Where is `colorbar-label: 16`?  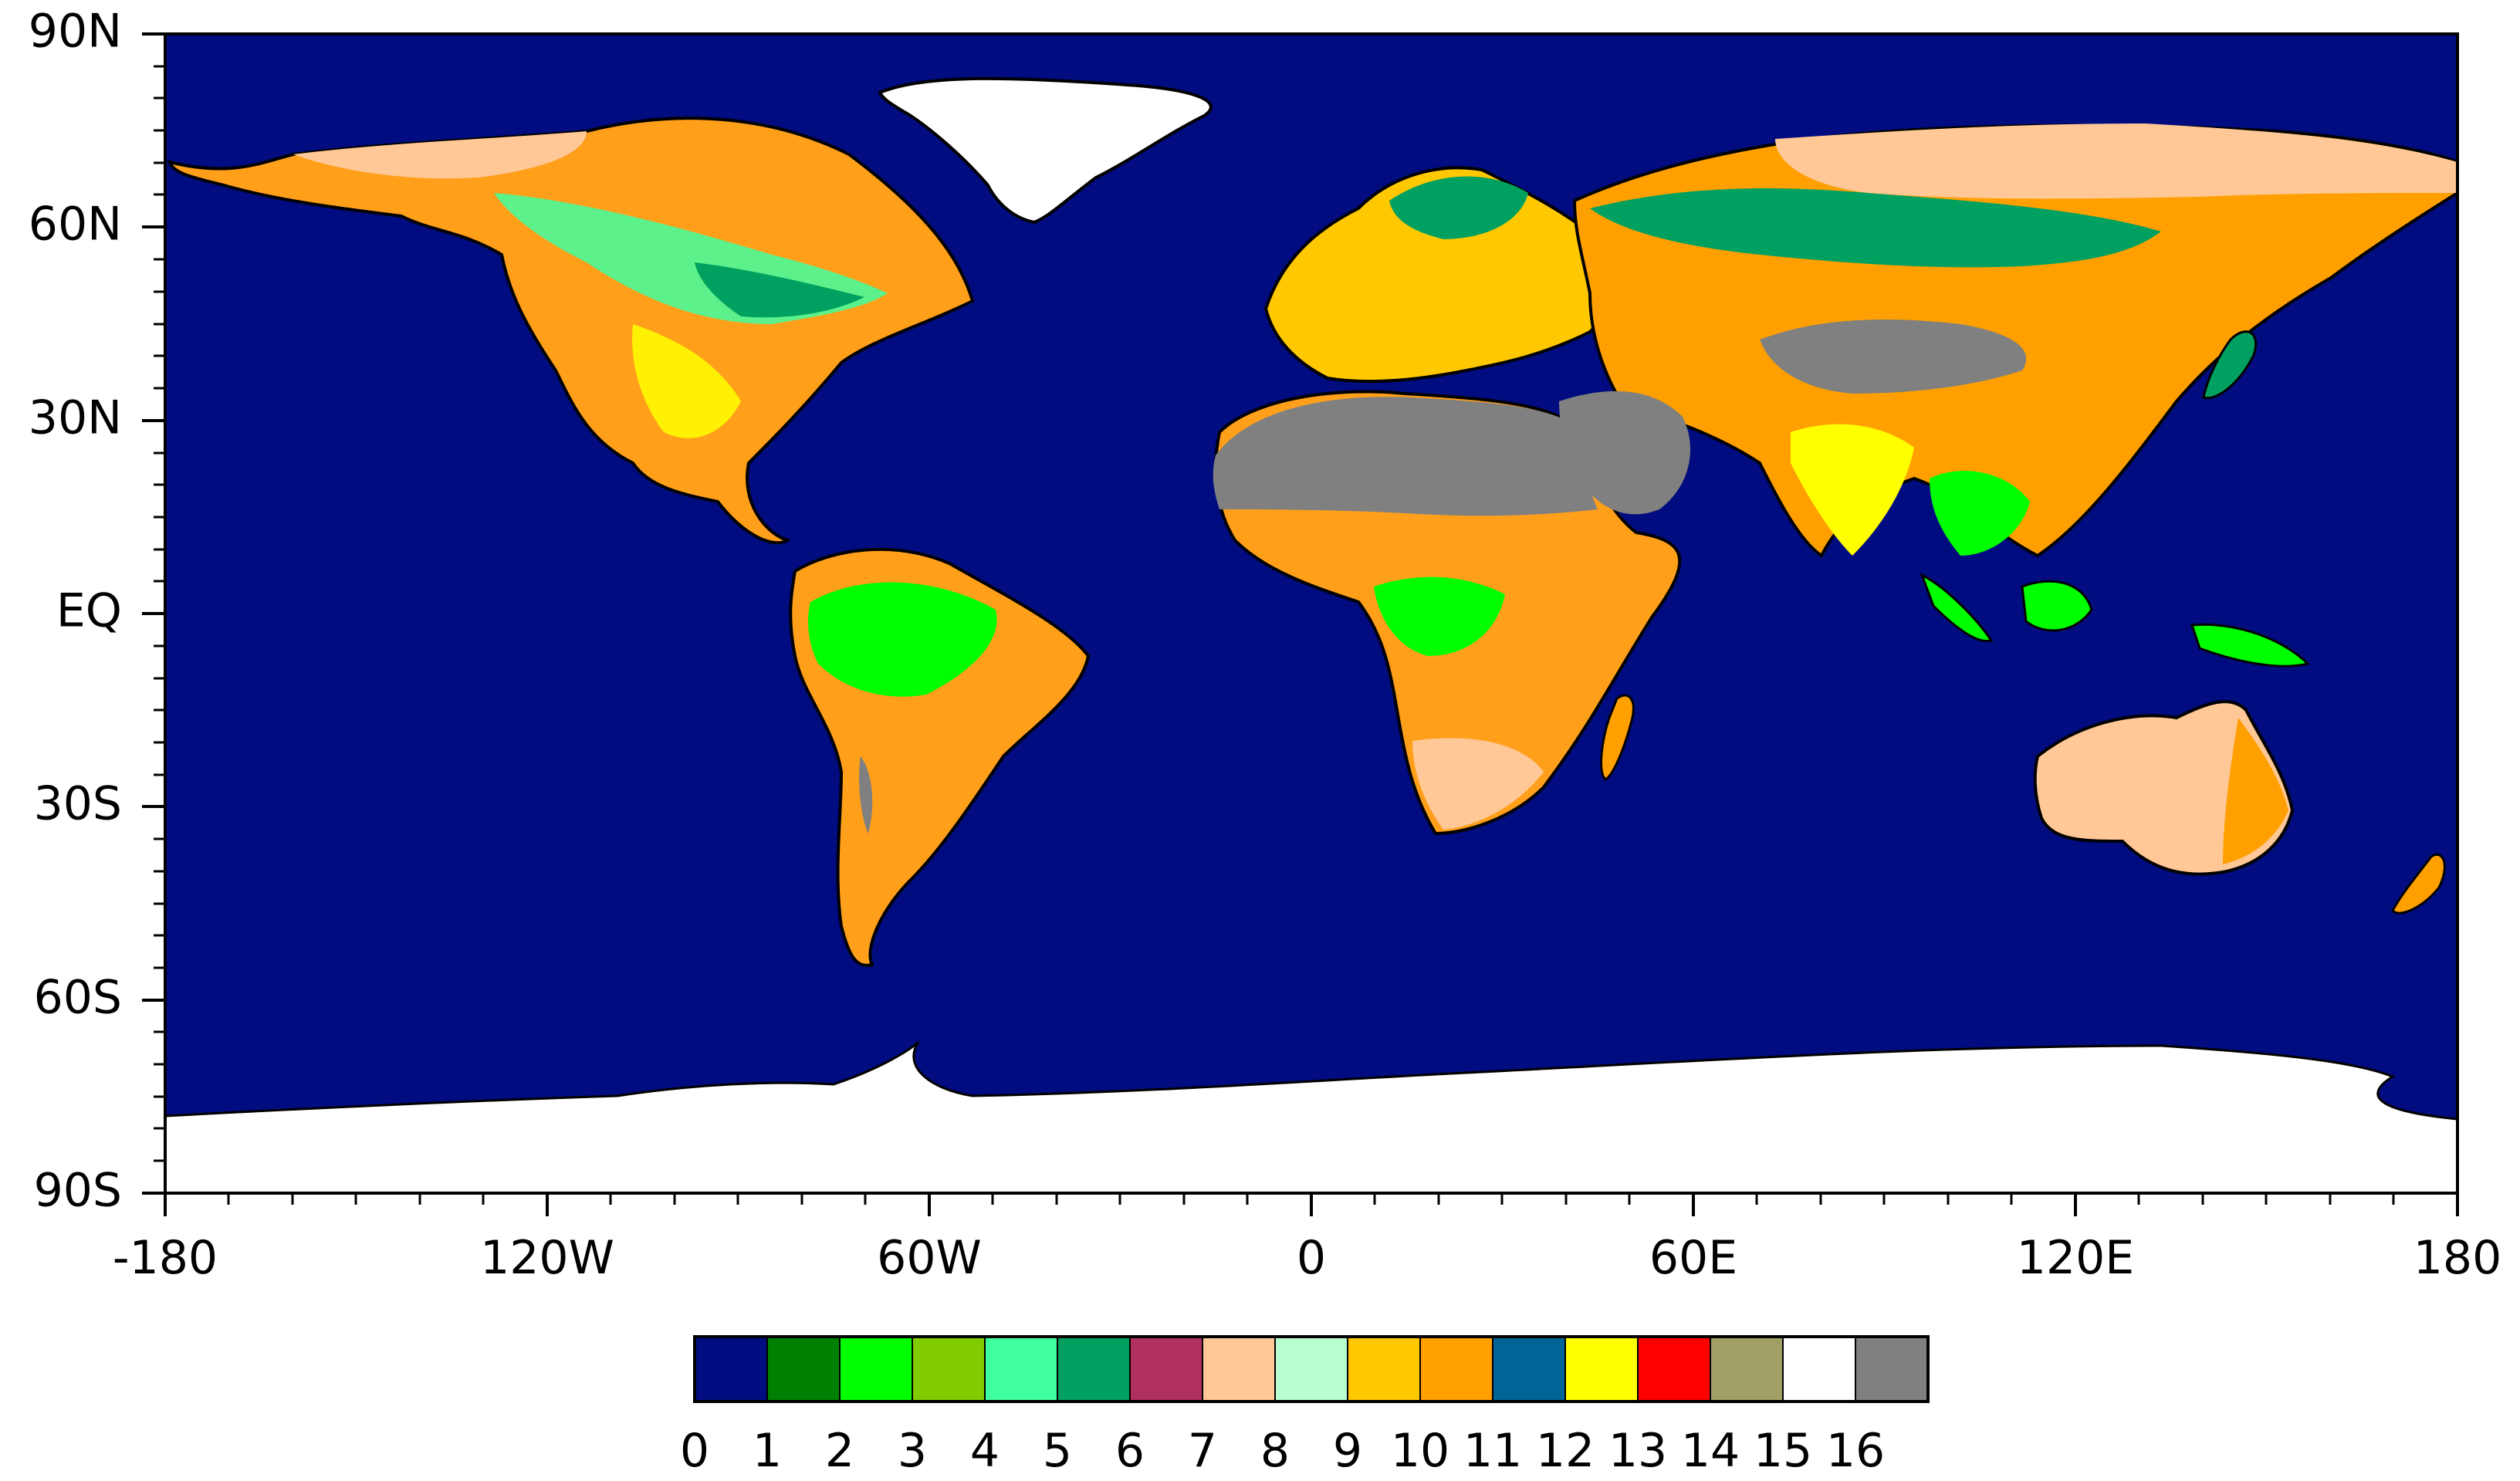
colorbar-label: 16 is located at coordinates (1855, 1451).